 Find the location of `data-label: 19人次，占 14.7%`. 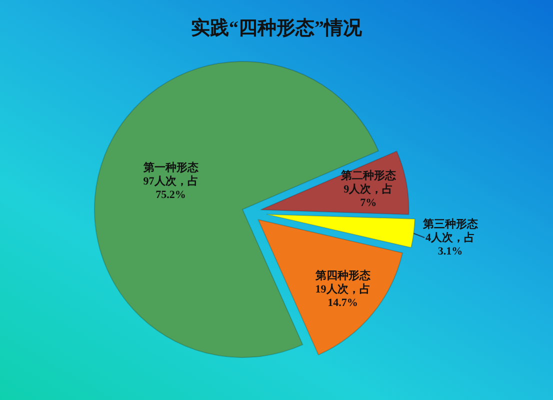

data-label: 19人次，占 14.7% is located at coordinates (342, 295).